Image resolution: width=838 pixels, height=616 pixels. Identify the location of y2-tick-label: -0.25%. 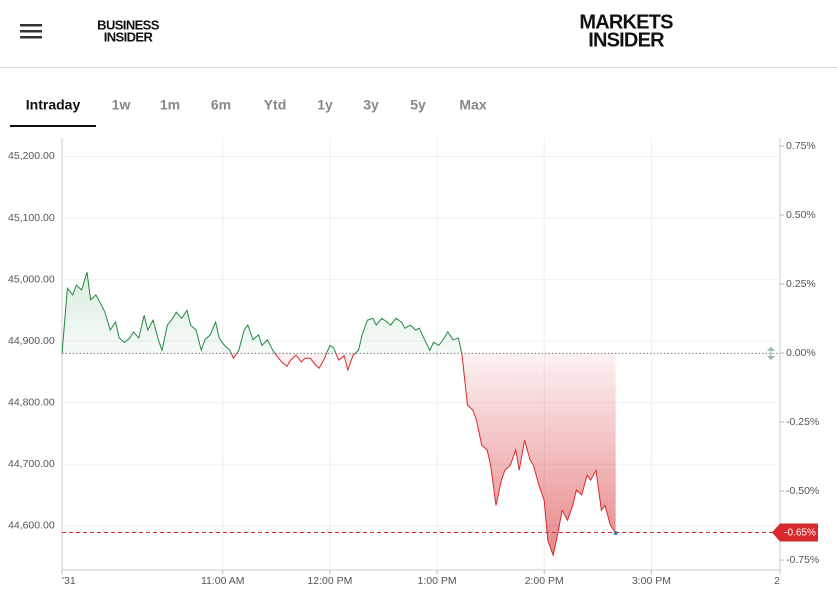
(802, 422).